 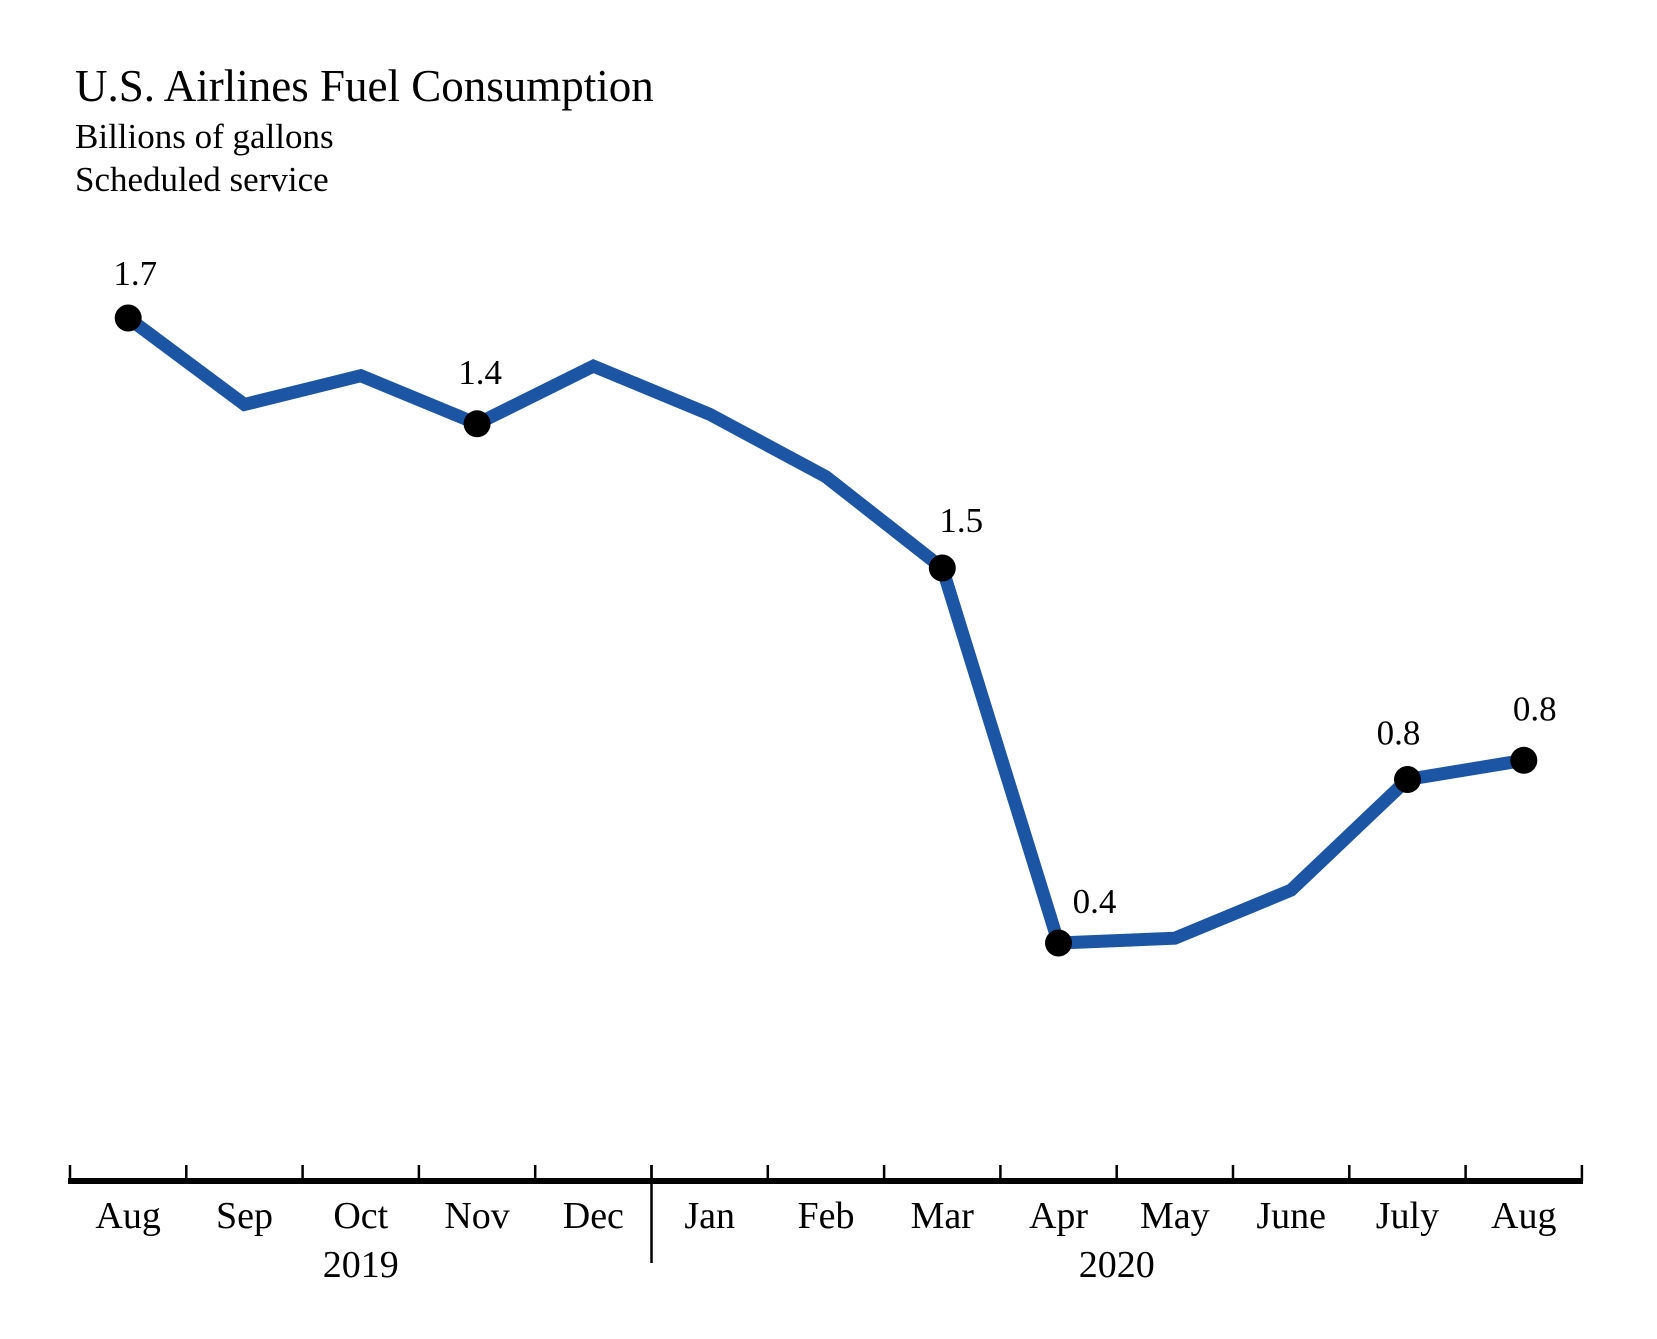 I want to click on x-tick-label: Jan, so click(x=709, y=1216).